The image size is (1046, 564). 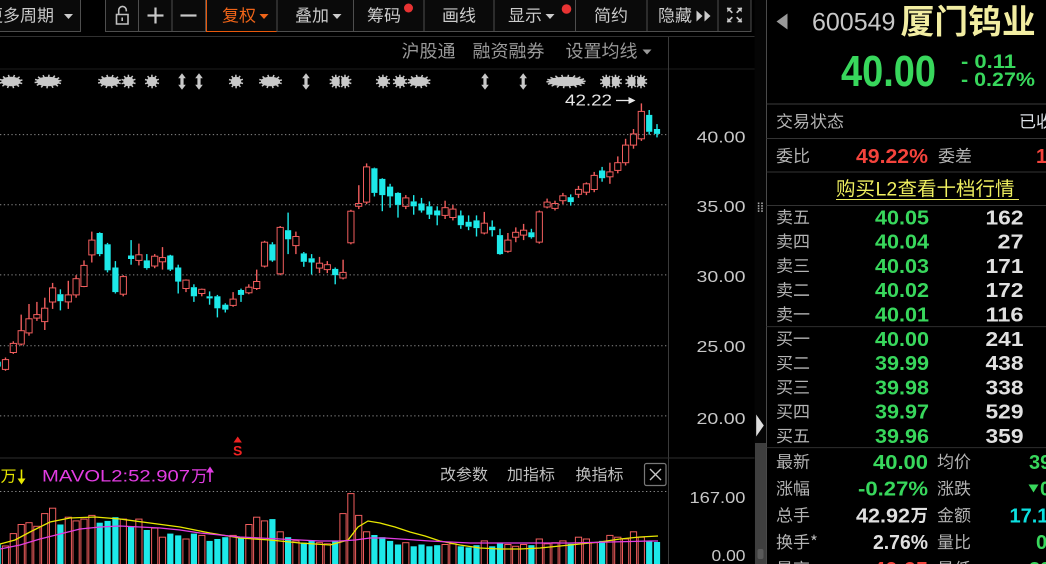 What do you see at coordinates (1005, 388) in the screenshot?
I see `svg-text: 338` at bounding box center [1005, 388].